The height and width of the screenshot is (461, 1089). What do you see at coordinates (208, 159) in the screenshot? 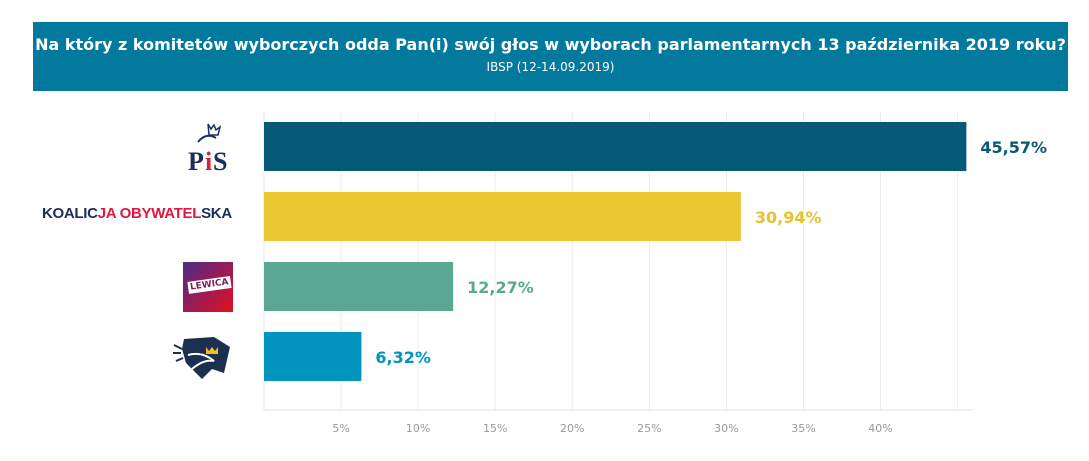
I see `svg-text: i` at bounding box center [208, 159].